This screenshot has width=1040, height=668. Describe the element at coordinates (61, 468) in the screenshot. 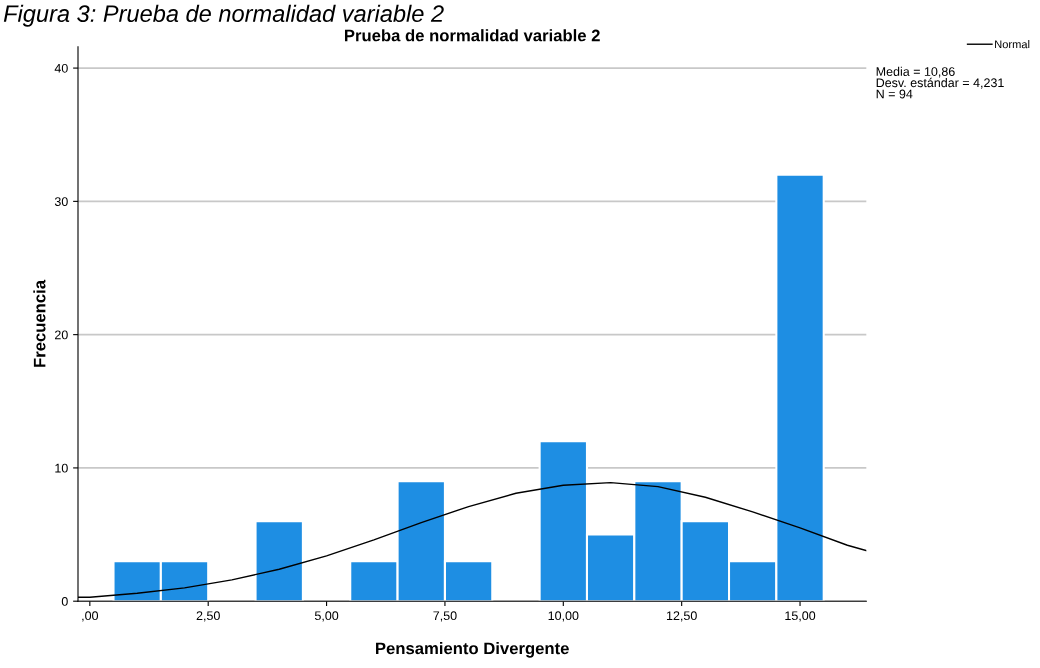

I see `y-tick-label: 10` at that location.